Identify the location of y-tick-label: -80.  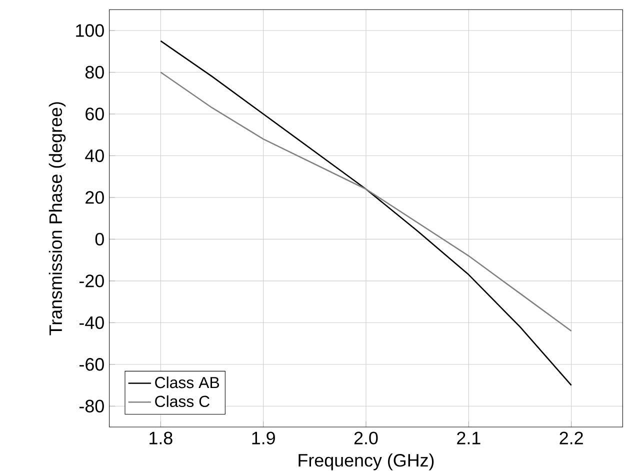
(92, 406).